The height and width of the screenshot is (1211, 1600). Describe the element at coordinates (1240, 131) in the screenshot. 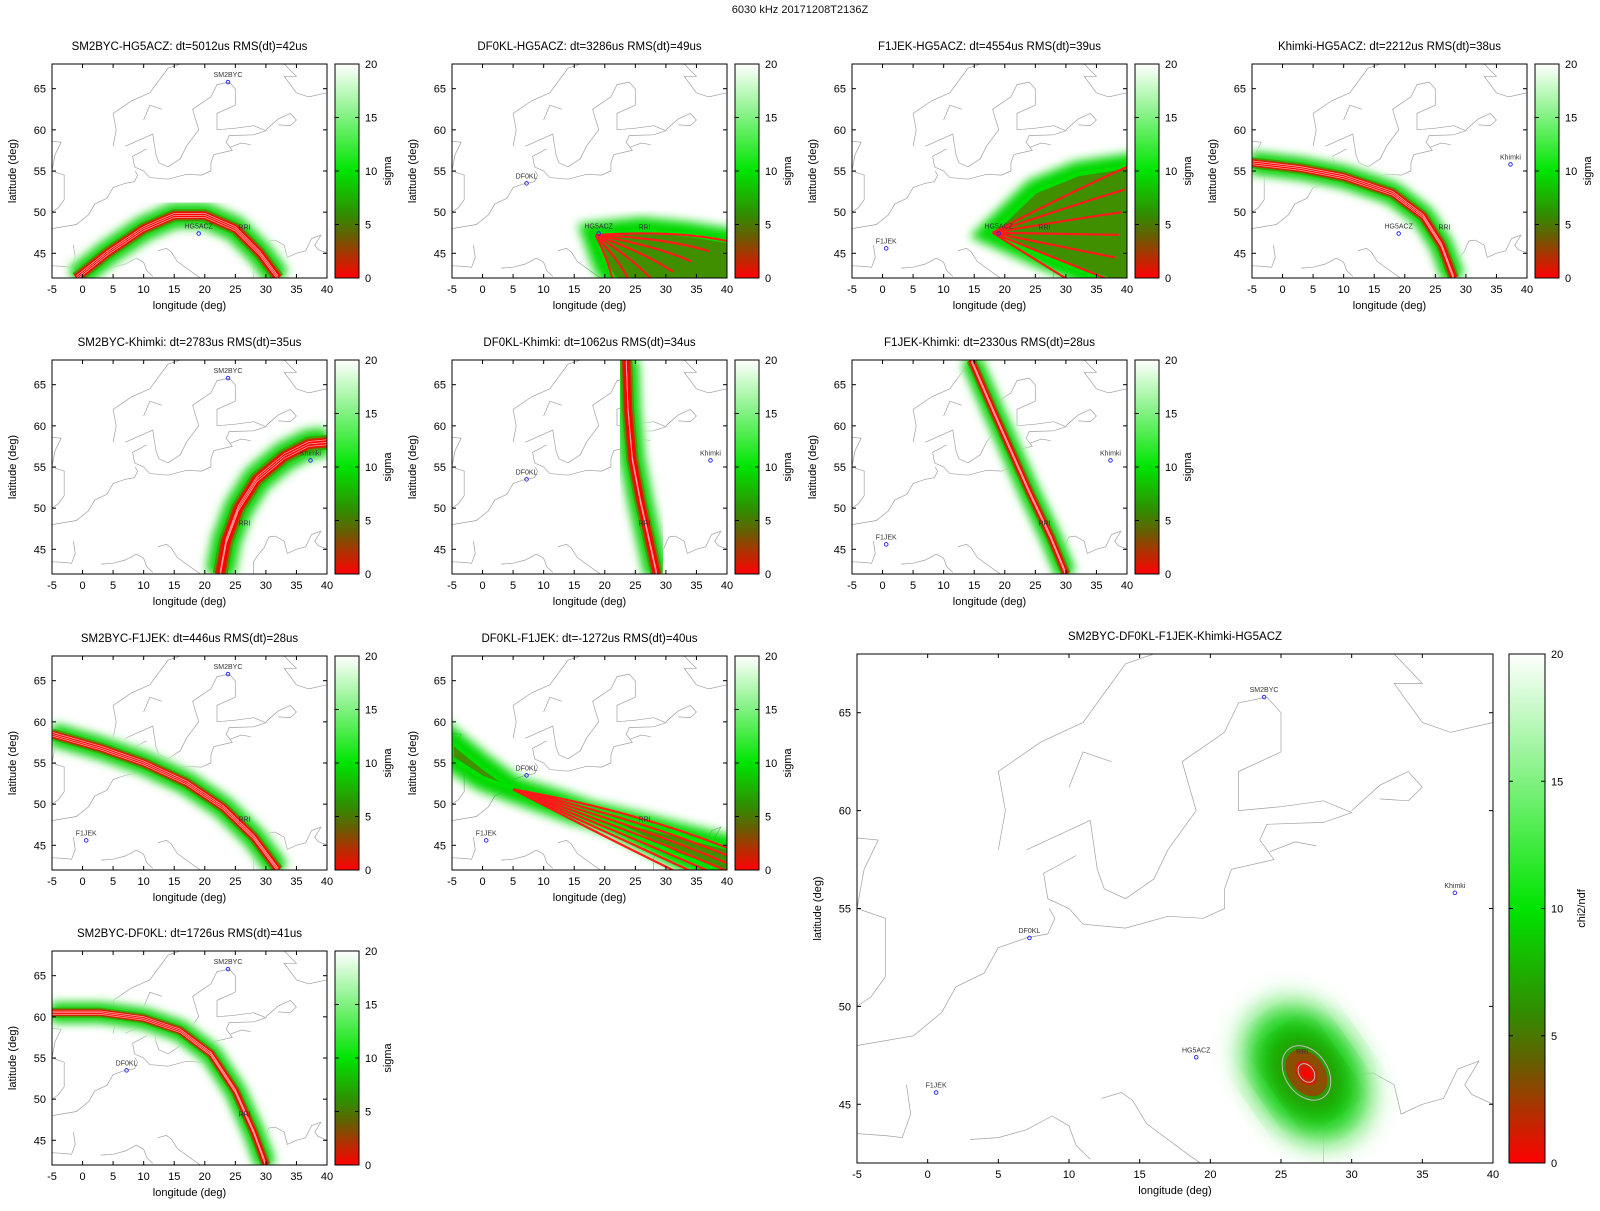

I see `y-tick-label: 60` at that location.